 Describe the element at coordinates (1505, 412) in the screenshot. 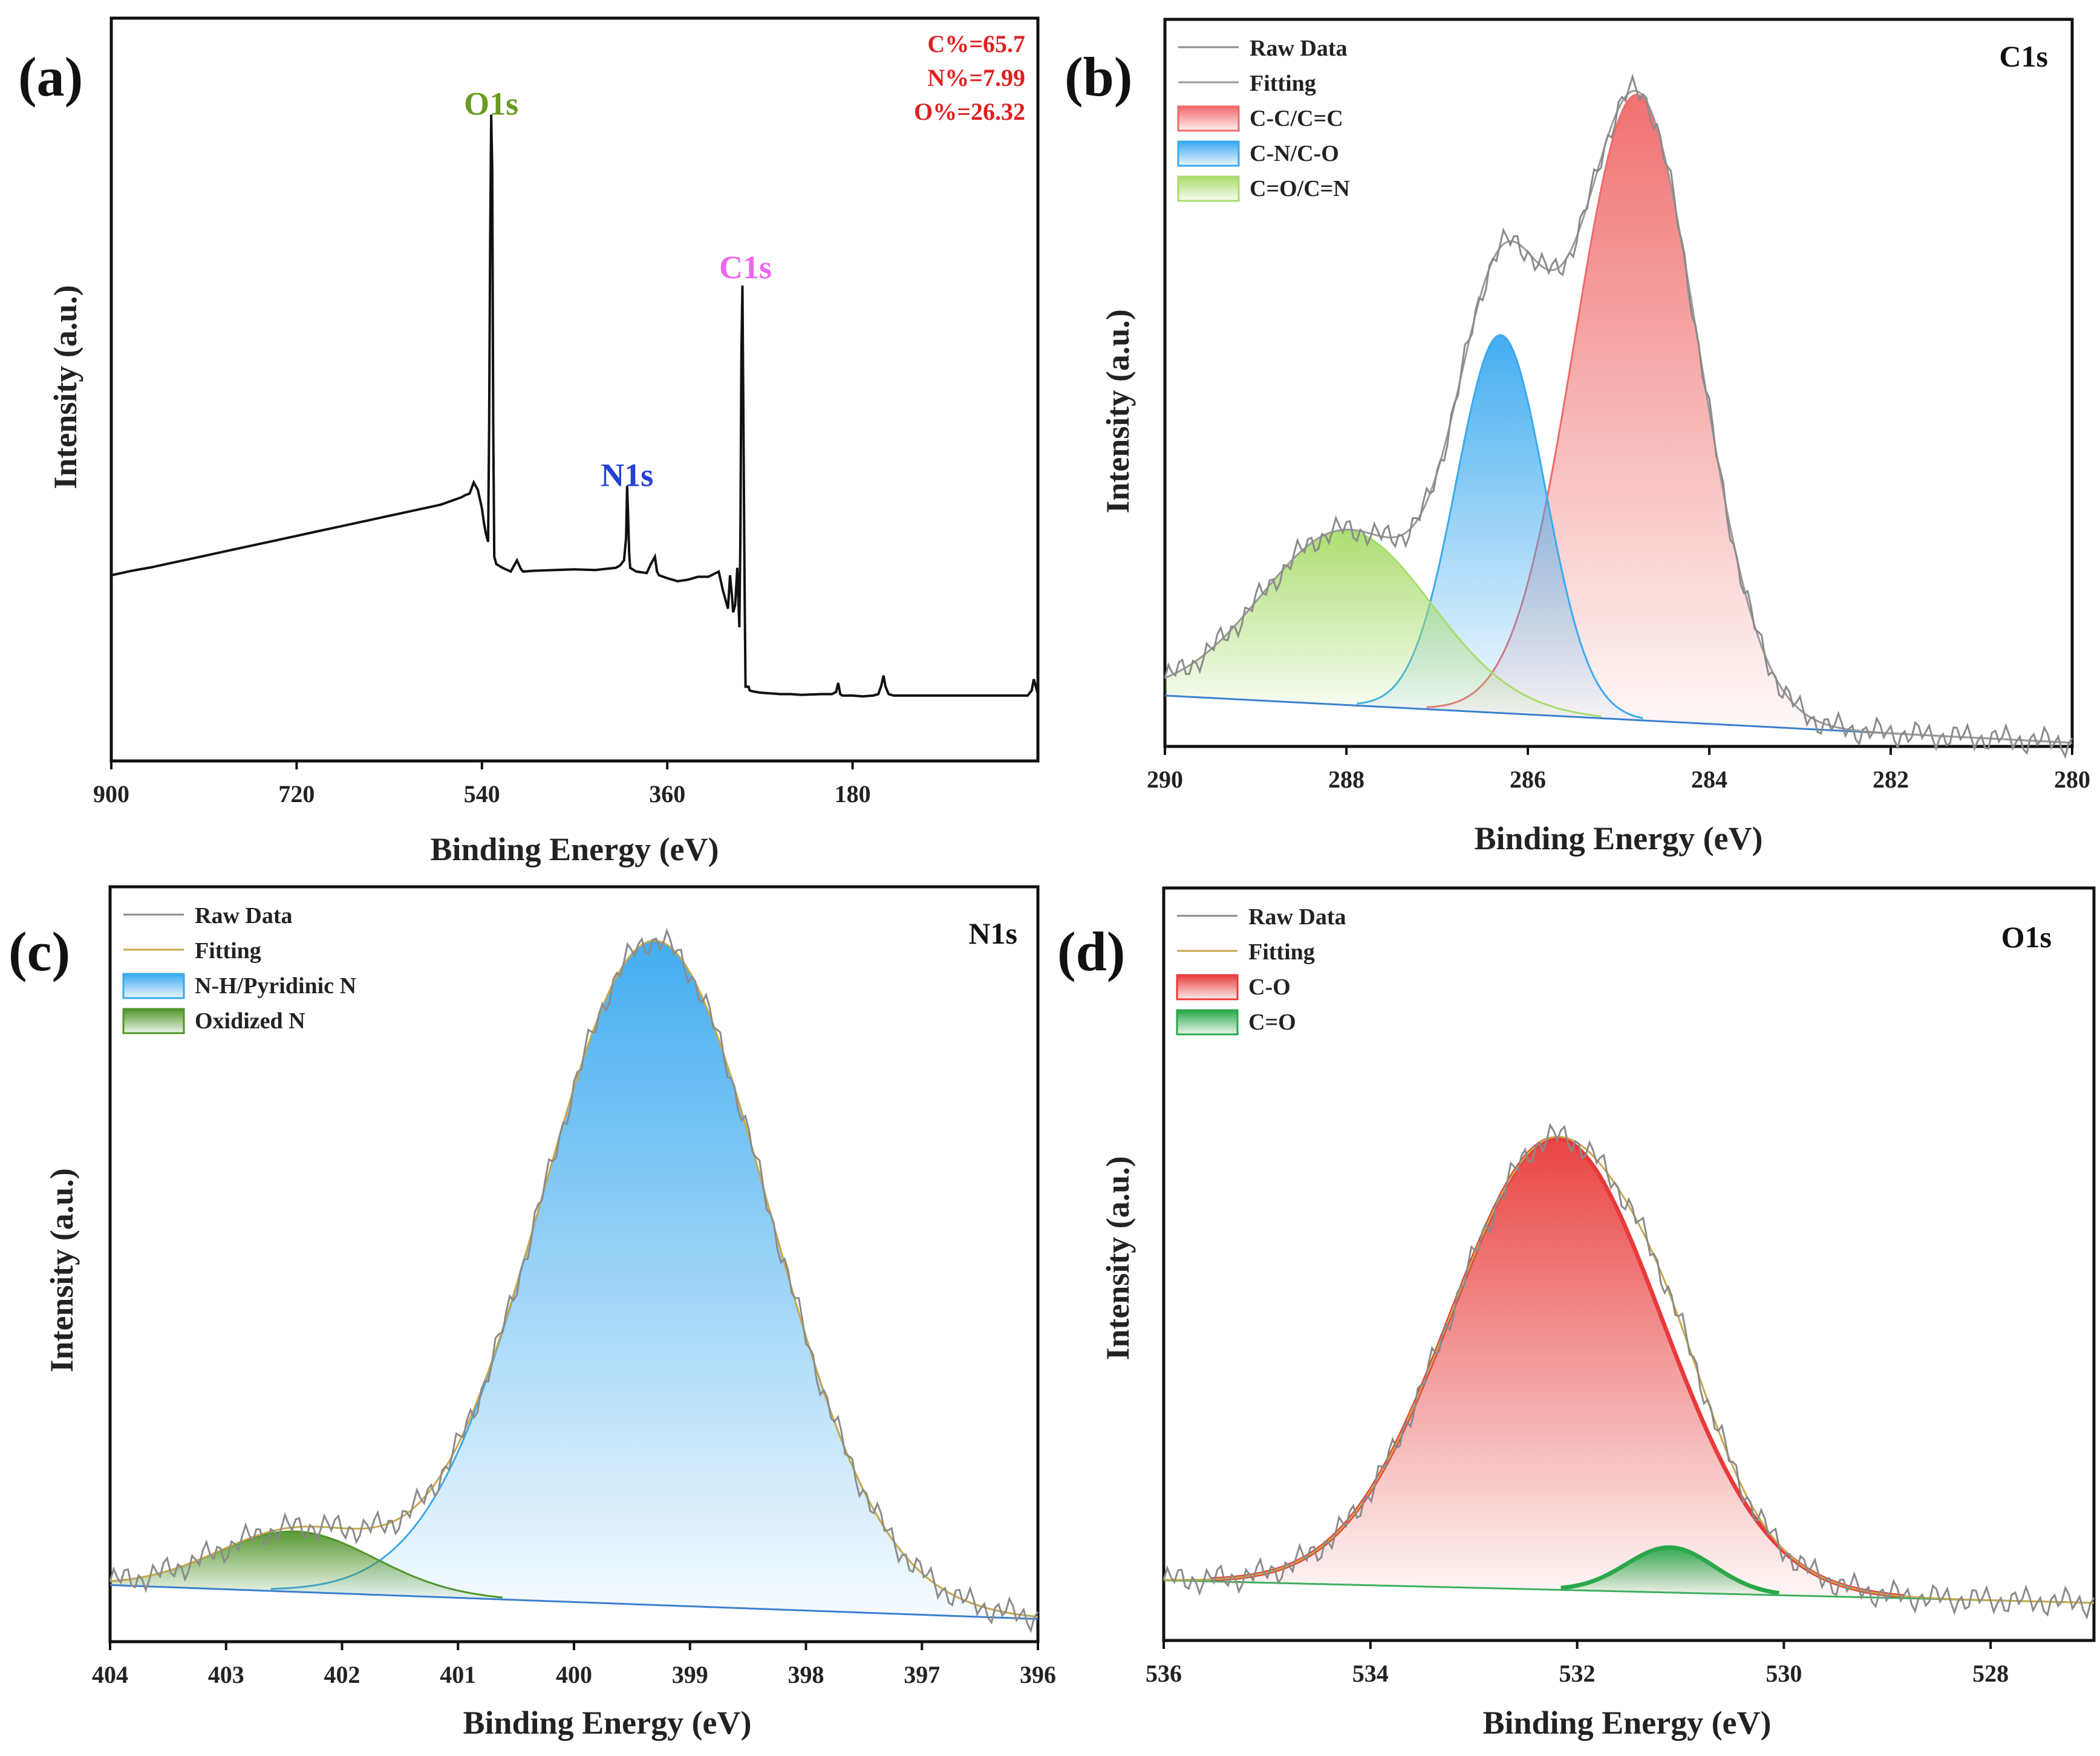

I see `fit-components-b` at that location.